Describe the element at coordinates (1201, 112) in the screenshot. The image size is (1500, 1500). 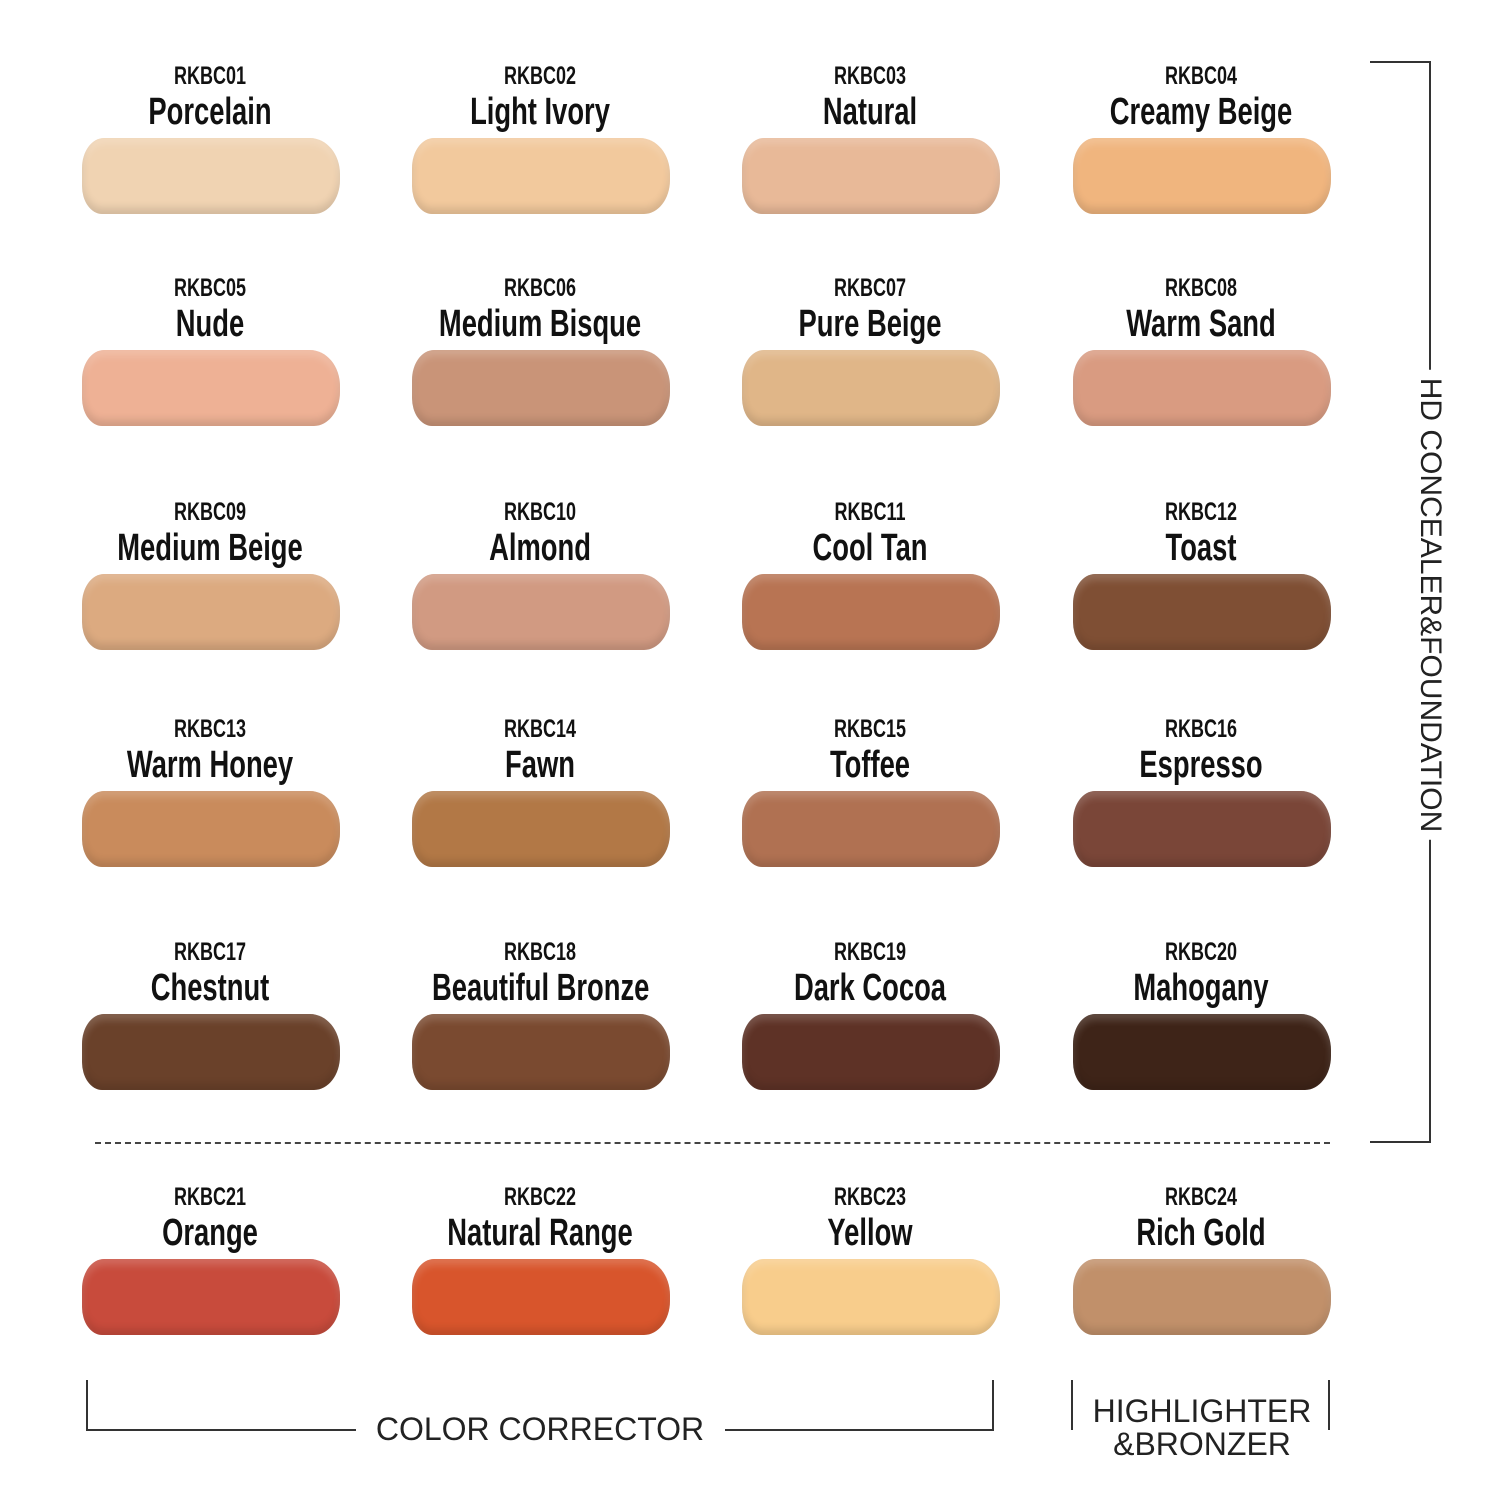
I see `shade-name: Creamy Beige` at that location.